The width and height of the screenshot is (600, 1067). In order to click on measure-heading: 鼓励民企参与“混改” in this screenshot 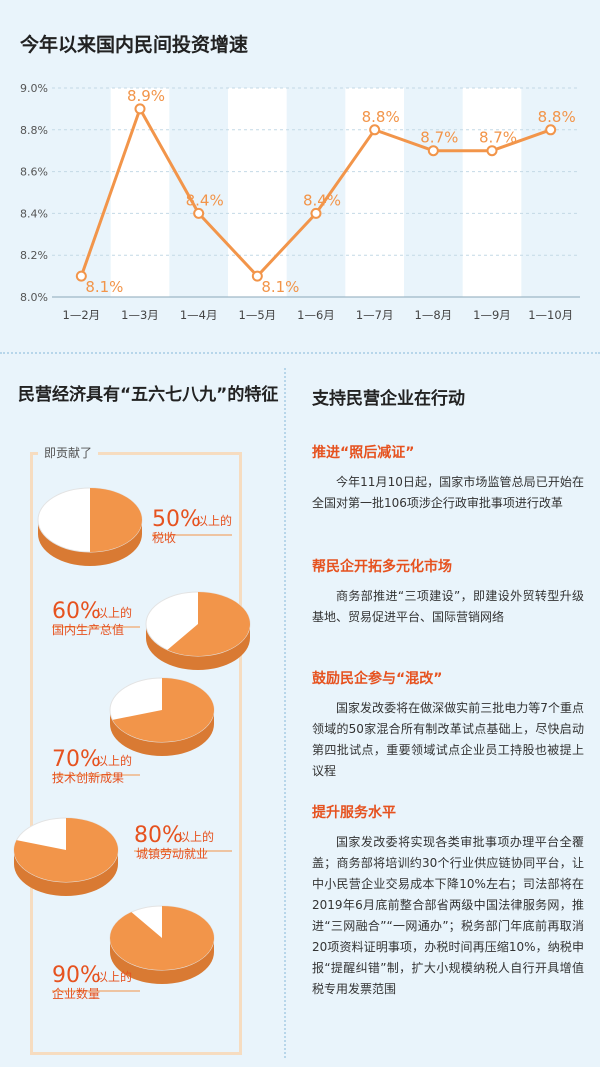, I will do `click(377, 679)`.